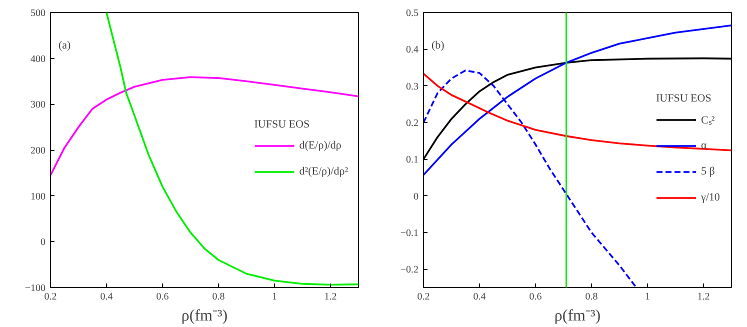 The height and width of the screenshot is (327, 747). I want to click on annotation: (b), so click(438, 46).